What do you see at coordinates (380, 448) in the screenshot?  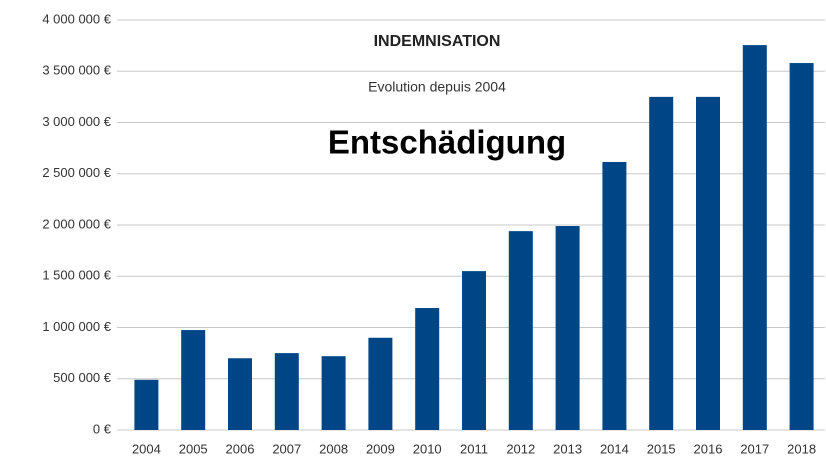 I see `x-tick-label: 2009` at bounding box center [380, 448].